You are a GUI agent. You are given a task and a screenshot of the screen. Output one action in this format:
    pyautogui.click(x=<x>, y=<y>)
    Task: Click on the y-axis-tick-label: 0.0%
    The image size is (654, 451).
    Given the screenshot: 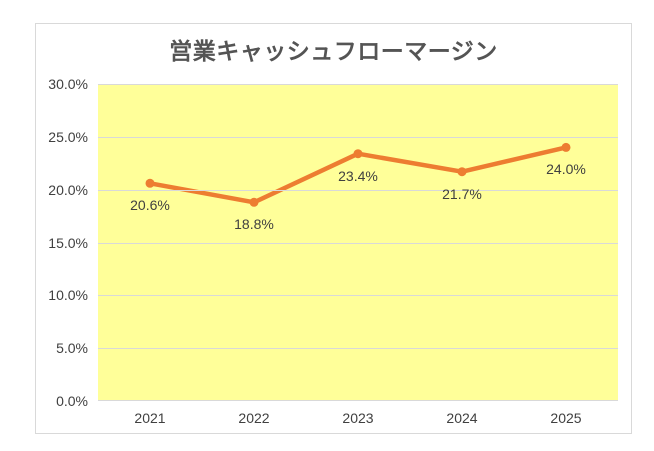 What is the action you would take?
    pyautogui.click(x=72, y=401)
    